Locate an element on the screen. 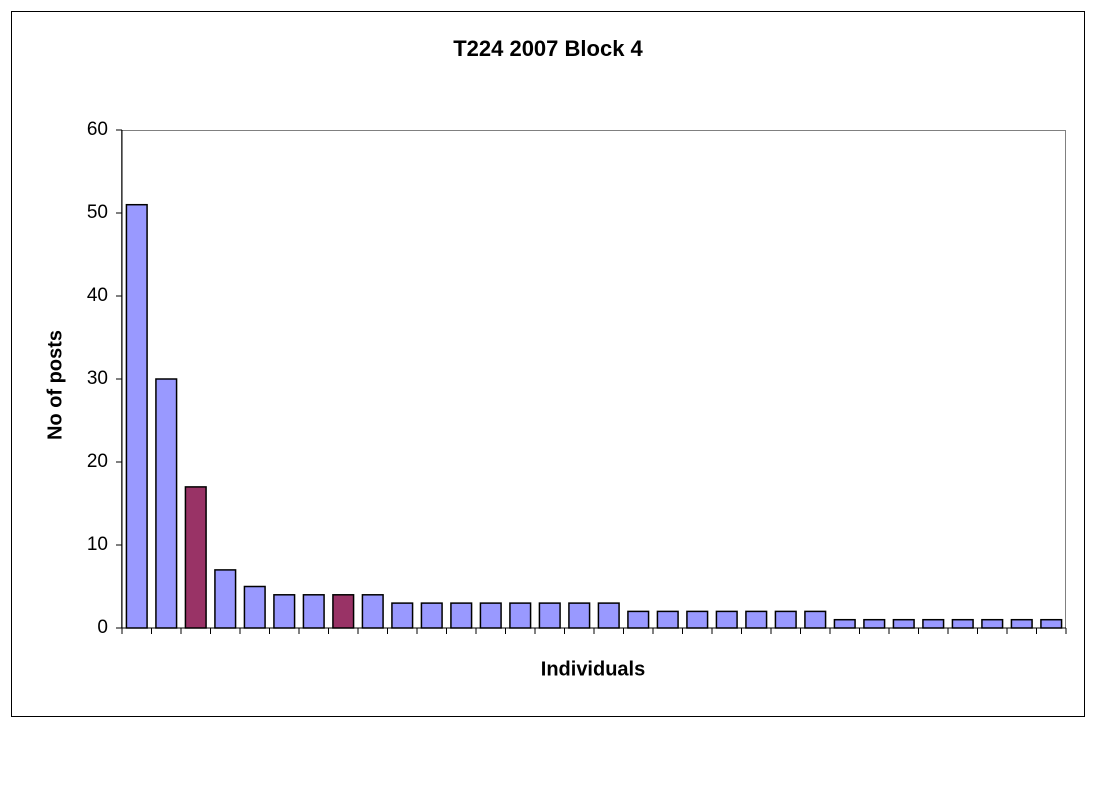 This screenshot has height=793, width=1098. y-tick-label: 0 is located at coordinates (102, 627).